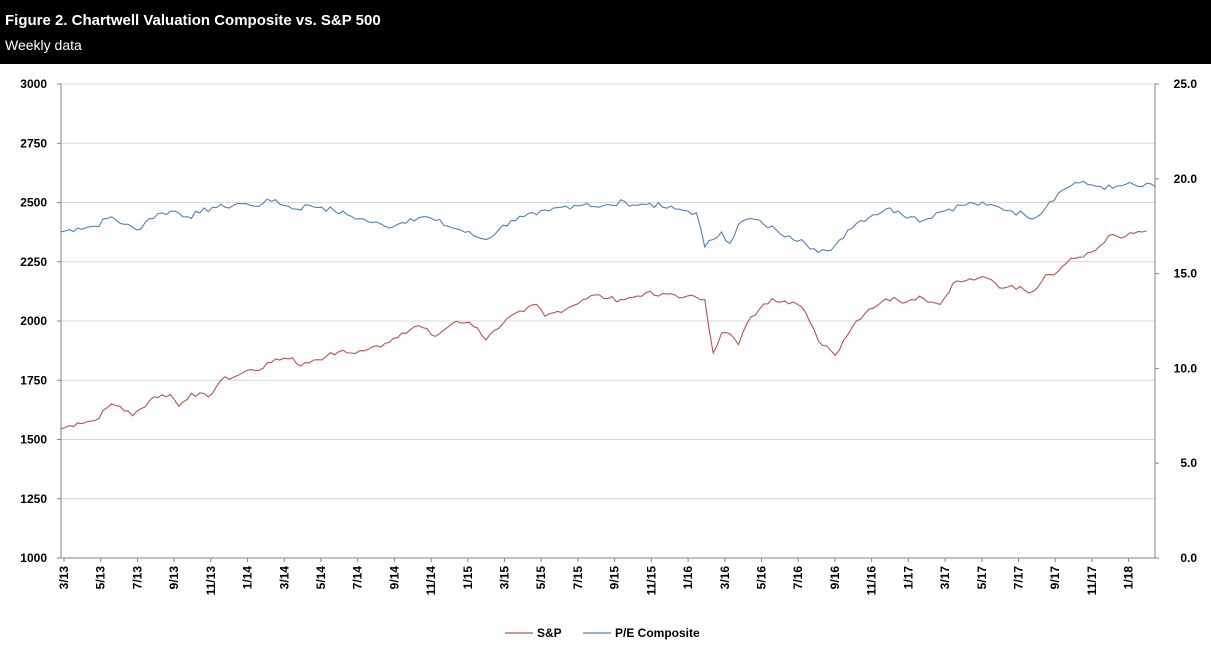 The width and height of the screenshot is (1211, 666). What do you see at coordinates (1055, 578) in the screenshot?
I see `x-tick-label: 9/17` at bounding box center [1055, 578].